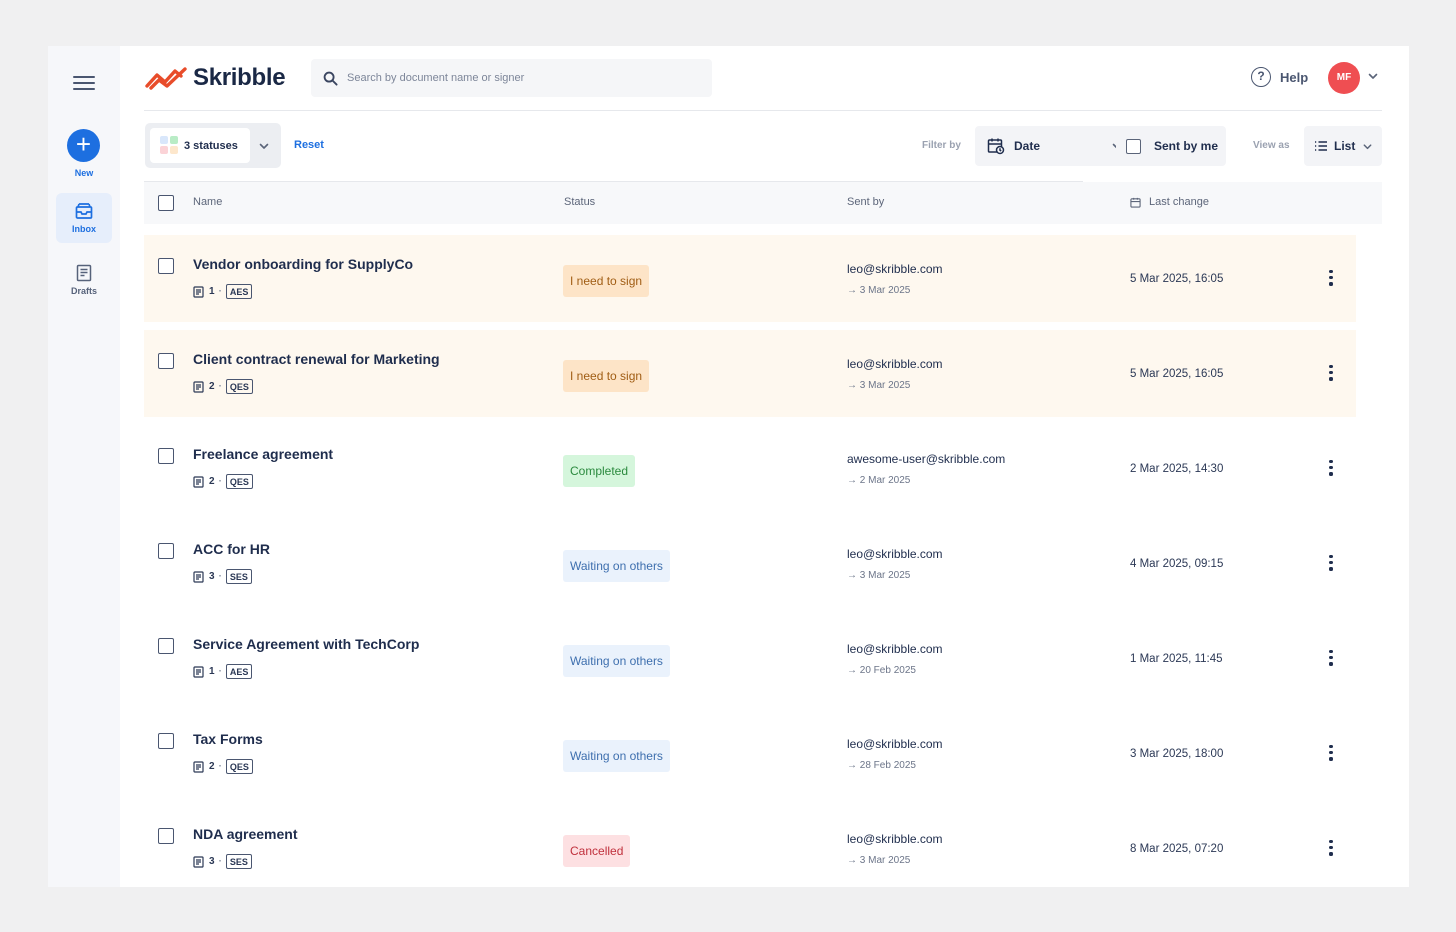 Image resolution: width=1456 pixels, height=932 pixels. What do you see at coordinates (200, 145) in the screenshot?
I see `status-filter-pill: 3 statuses` at bounding box center [200, 145].